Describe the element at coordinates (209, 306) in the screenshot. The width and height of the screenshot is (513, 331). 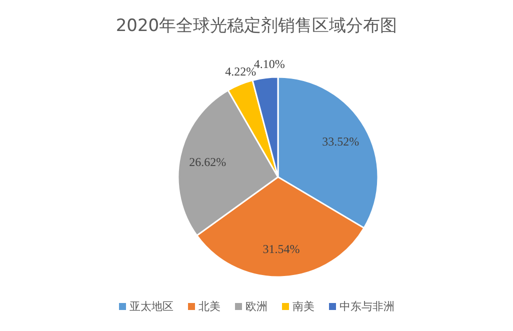
I see `legend-label: 北美` at that location.